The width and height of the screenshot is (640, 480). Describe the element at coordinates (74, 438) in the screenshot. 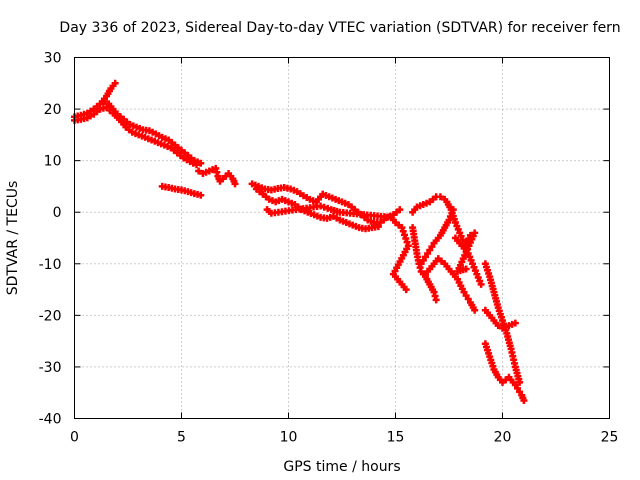

I see `x-tick-label: 0` at that location.